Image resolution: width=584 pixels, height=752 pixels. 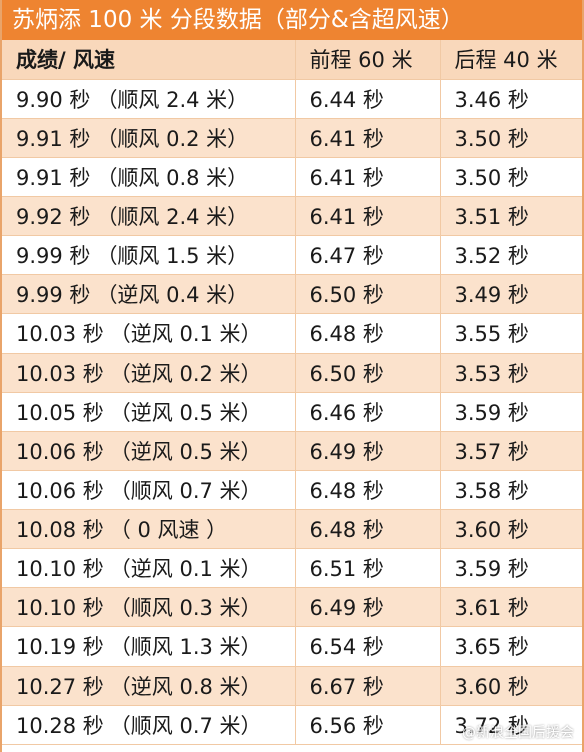 I want to click on table-row: 10.05 秒（逆风 0.5 米） 6.46 秒 3.59 秒, so click(x=292, y=412).